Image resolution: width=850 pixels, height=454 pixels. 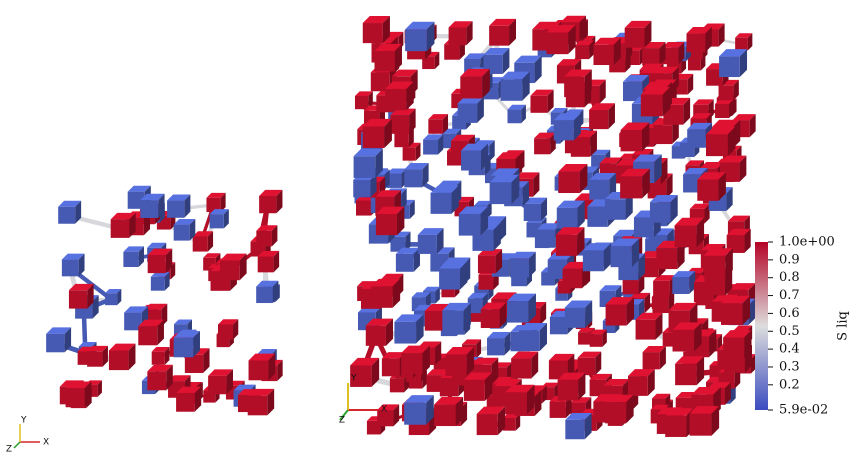 What do you see at coordinates (789, 313) in the screenshot?
I see `colorbar-tick-label: 0.6` at bounding box center [789, 313].